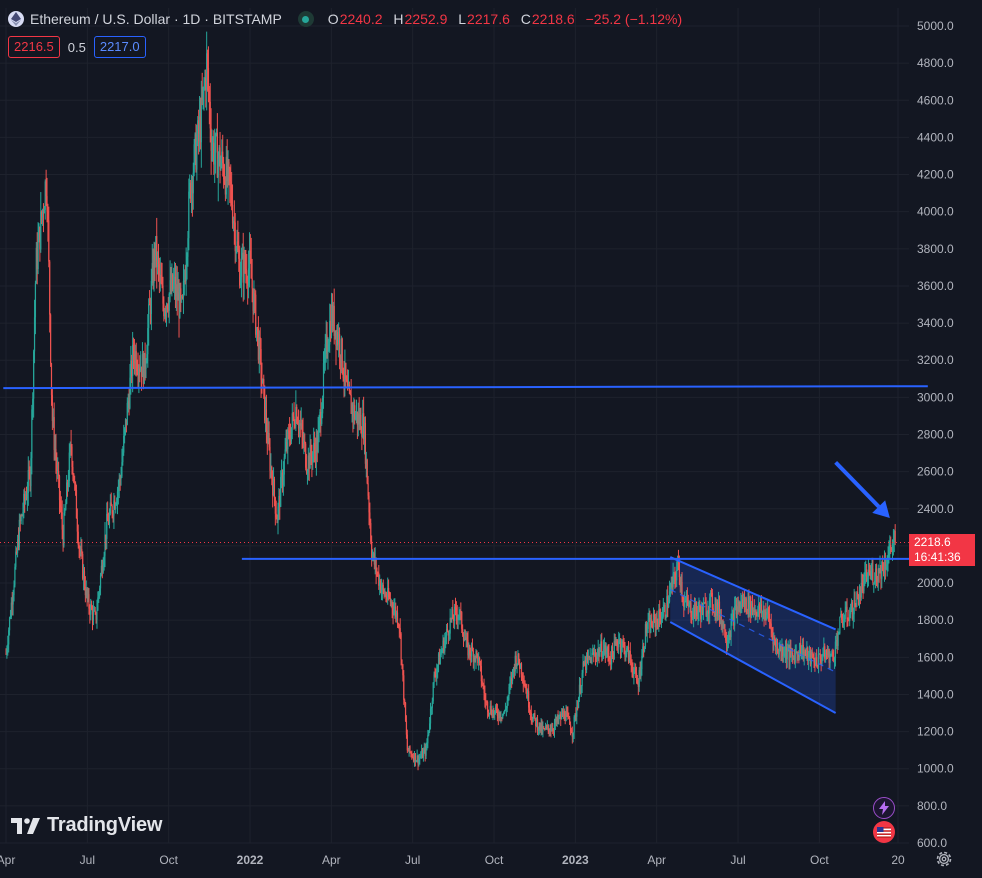 The height and width of the screenshot is (878, 982). What do you see at coordinates (452, 860) in the screenshot?
I see `time-axis: Apr Jul Oct 2022 Apr Jul Oct 2023 Apr Jul Oct 20` at bounding box center [452, 860].